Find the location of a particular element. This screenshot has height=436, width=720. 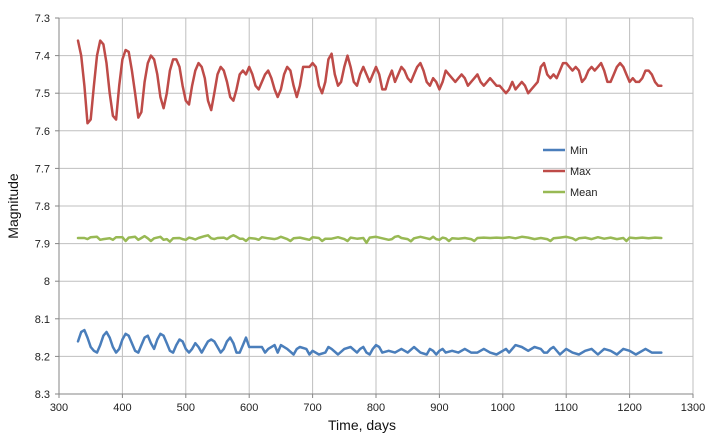

x-tick-label: 1200 is located at coordinates (629, 408).